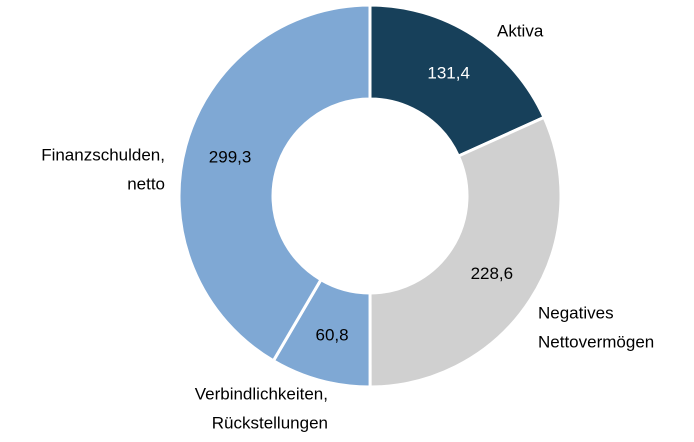 This screenshot has height=442, width=694. Describe the element at coordinates (332, 334) in the screenshot. I see `value-label: 60,8` at that location.